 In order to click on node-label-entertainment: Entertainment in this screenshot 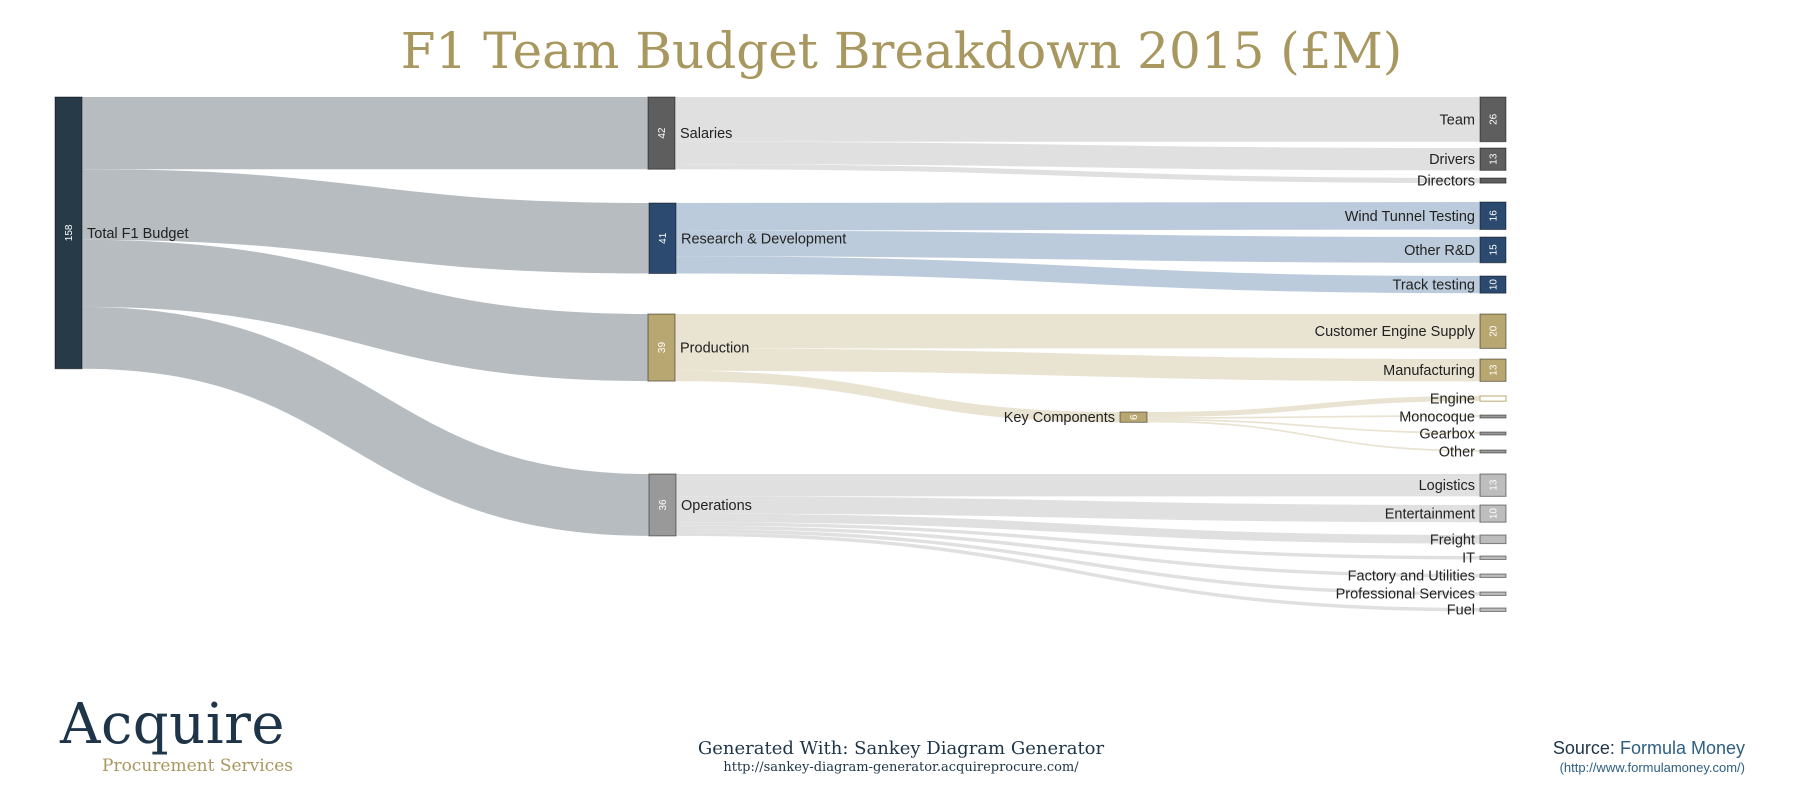, I will do `click(1430, 515)`.